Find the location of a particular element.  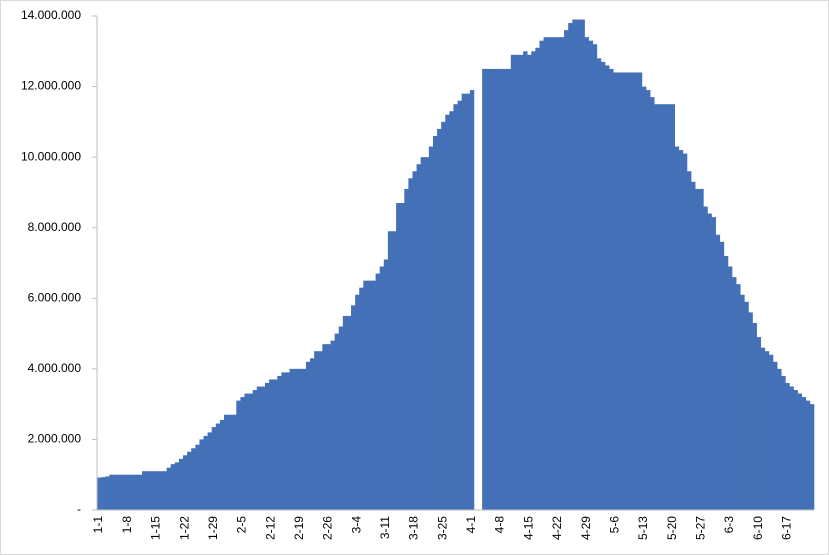

x-tick-label: 2-26 is located at coordinates (328, 528).